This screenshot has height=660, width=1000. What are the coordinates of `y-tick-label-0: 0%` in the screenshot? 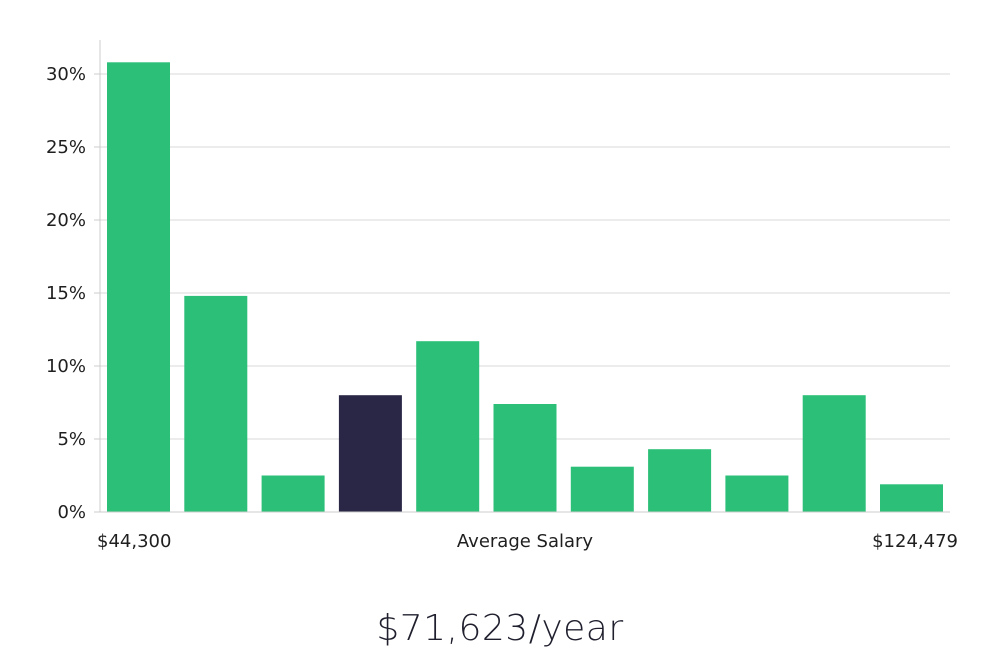 It's located at (71, 512).